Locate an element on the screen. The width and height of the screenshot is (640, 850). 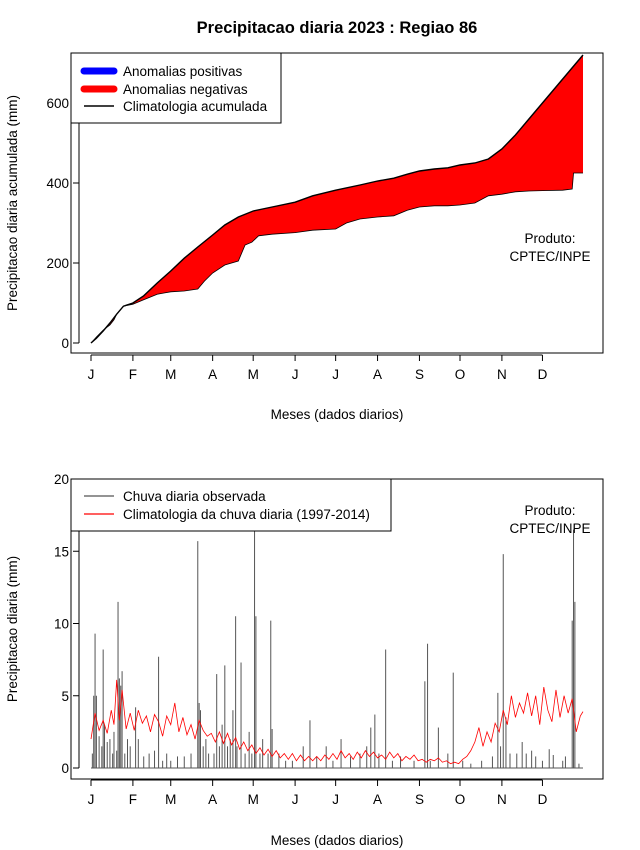
cumulative-y-tick-label: 600 is located at coordinates (57, 103).